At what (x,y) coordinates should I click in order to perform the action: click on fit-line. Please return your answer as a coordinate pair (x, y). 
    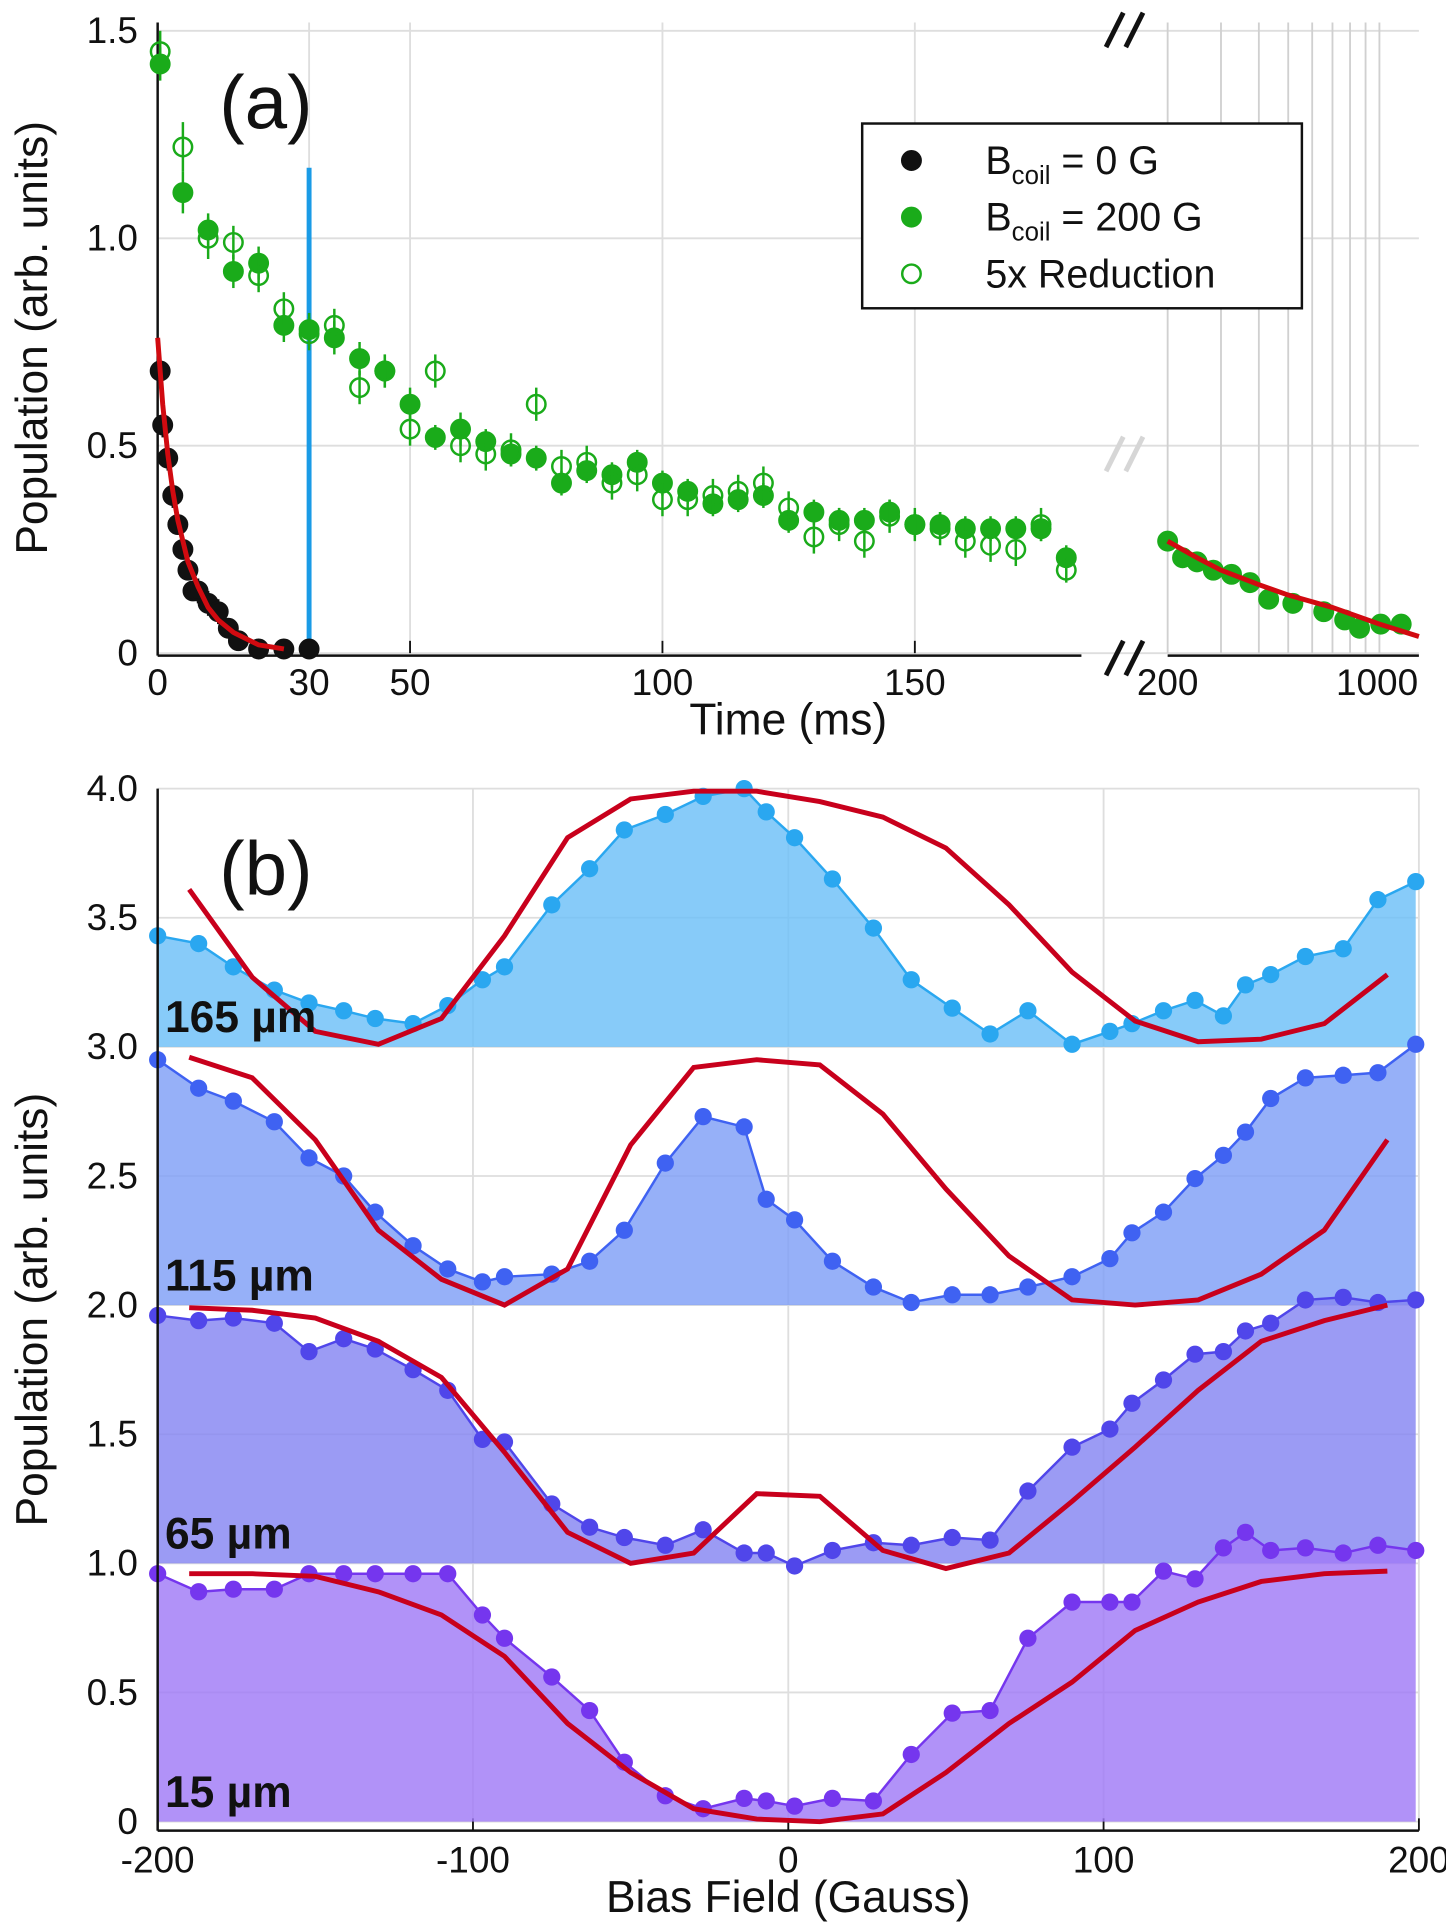
    Looking at the image, I should click on (789, 1181).